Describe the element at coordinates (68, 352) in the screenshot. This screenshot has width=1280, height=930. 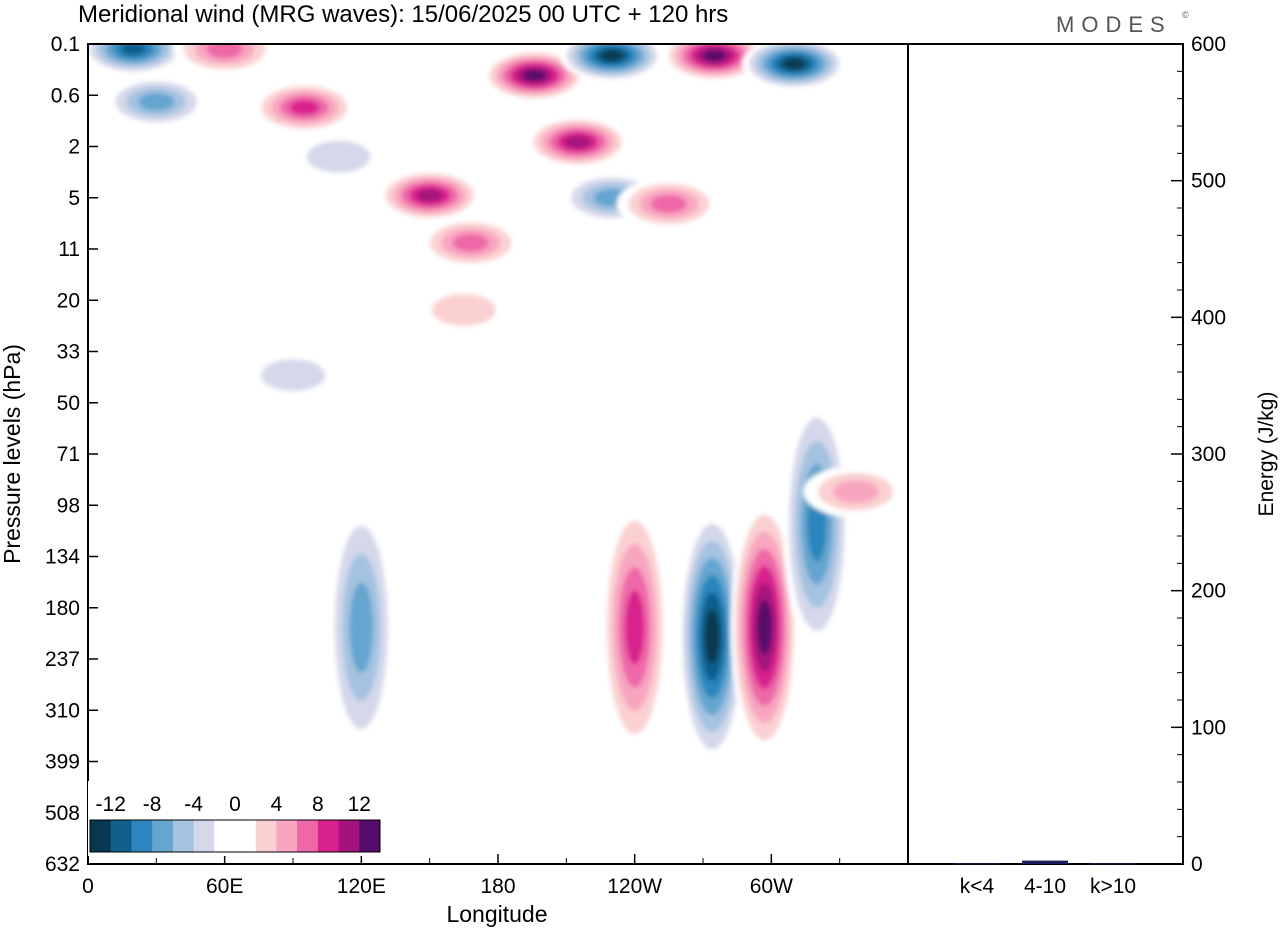
I see `y-tick-label: 33` at that location.